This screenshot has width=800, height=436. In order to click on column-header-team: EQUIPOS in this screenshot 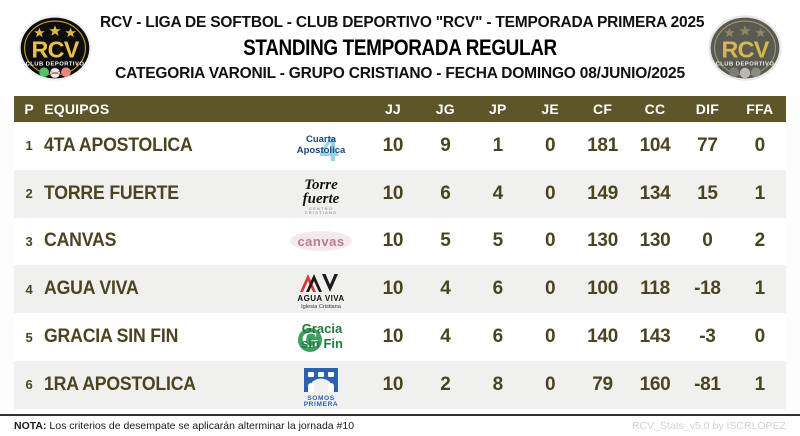, I will do `click(160, 109)`.